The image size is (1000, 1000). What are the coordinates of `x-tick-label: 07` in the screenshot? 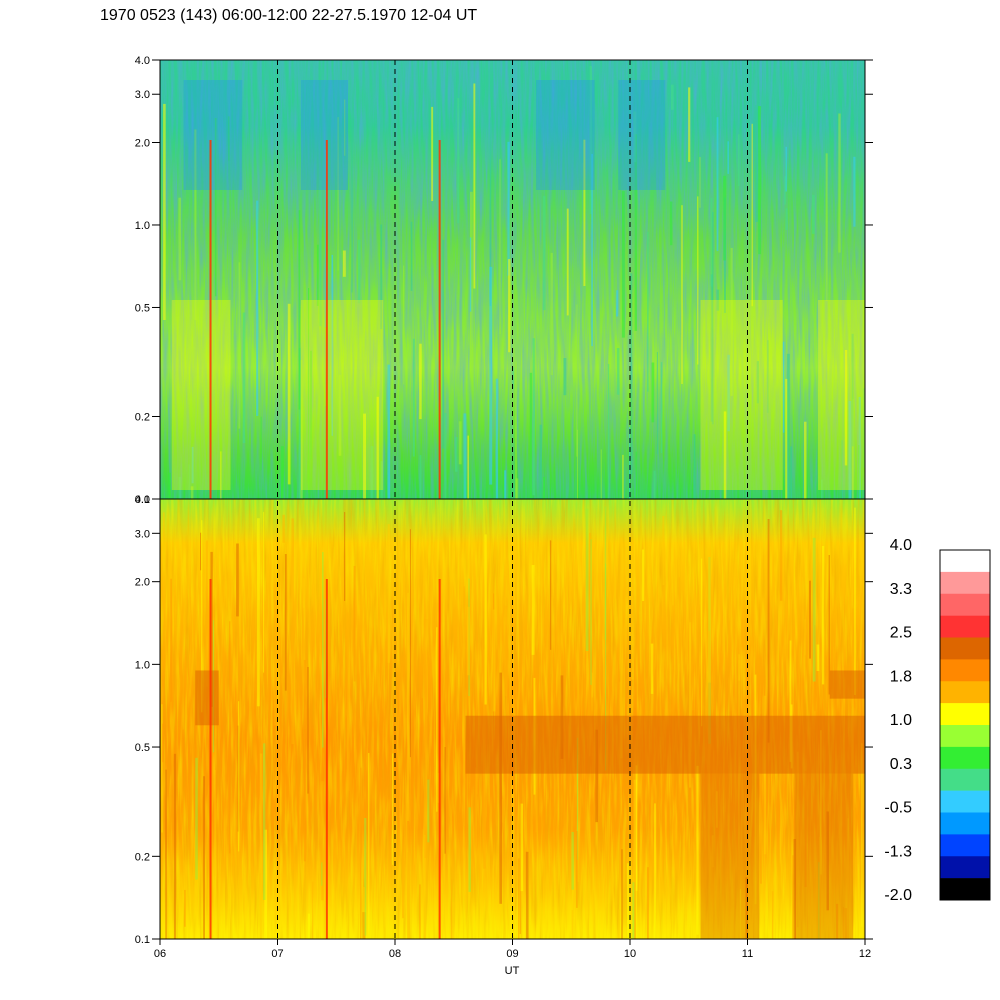 It's located at (277, 954).